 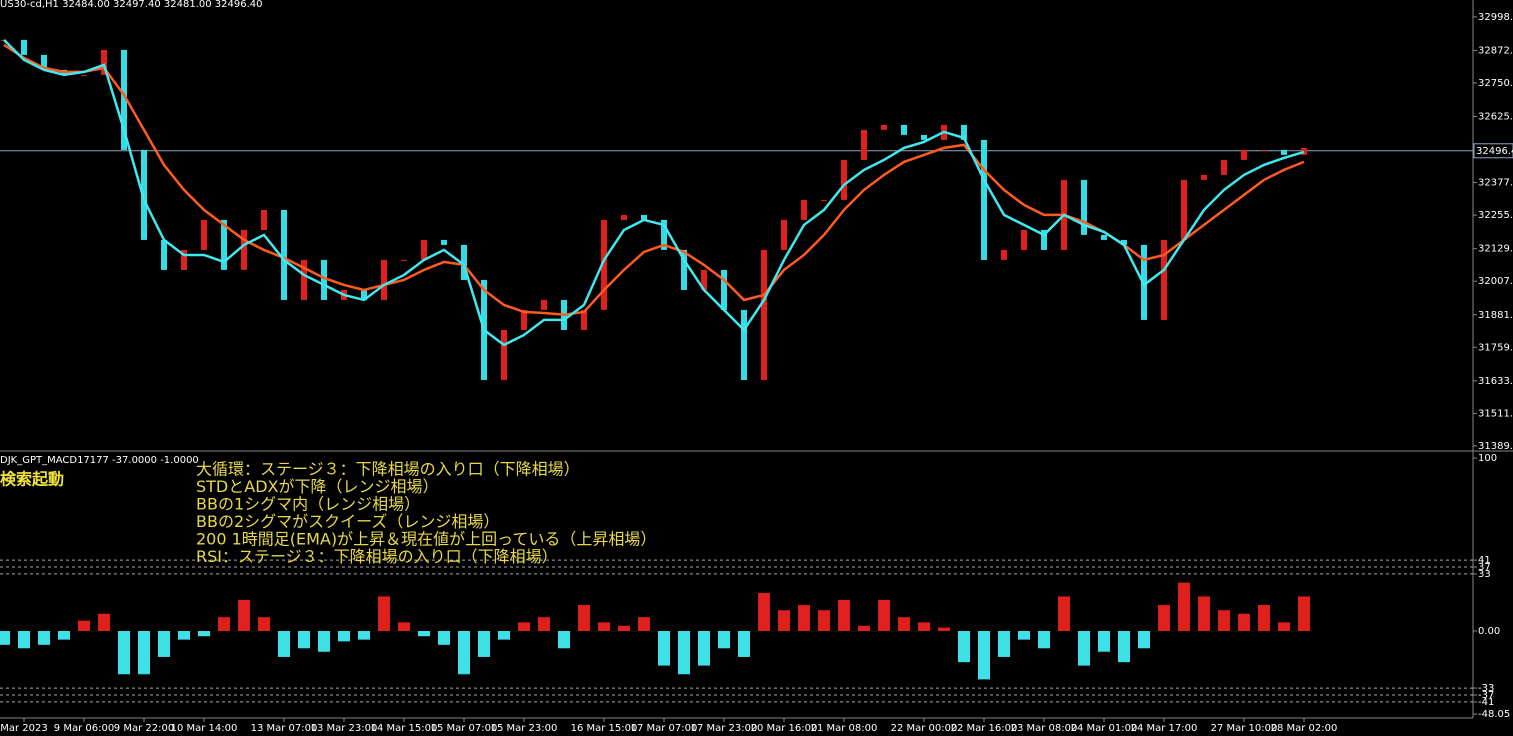 What do you see at coordinates (1486, 702) in the screenshot?
I see `y-tick-label: -41` at bounding box center [1486, 702].